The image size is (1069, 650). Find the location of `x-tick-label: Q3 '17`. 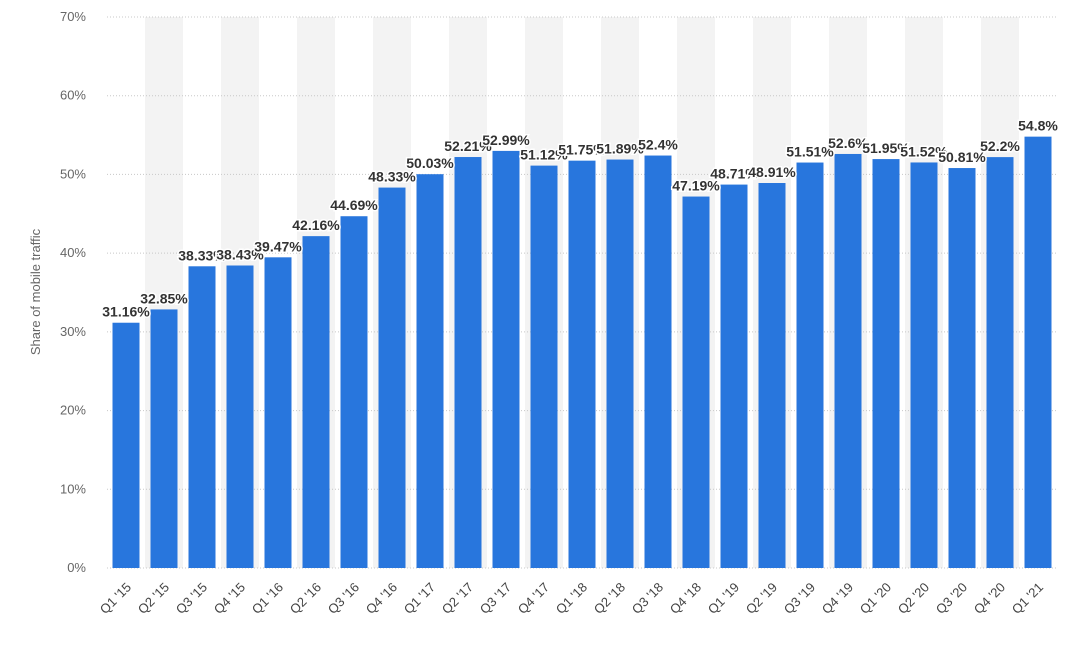

x-tick-label: Q3 '17 is located at coordinates (495, 598).